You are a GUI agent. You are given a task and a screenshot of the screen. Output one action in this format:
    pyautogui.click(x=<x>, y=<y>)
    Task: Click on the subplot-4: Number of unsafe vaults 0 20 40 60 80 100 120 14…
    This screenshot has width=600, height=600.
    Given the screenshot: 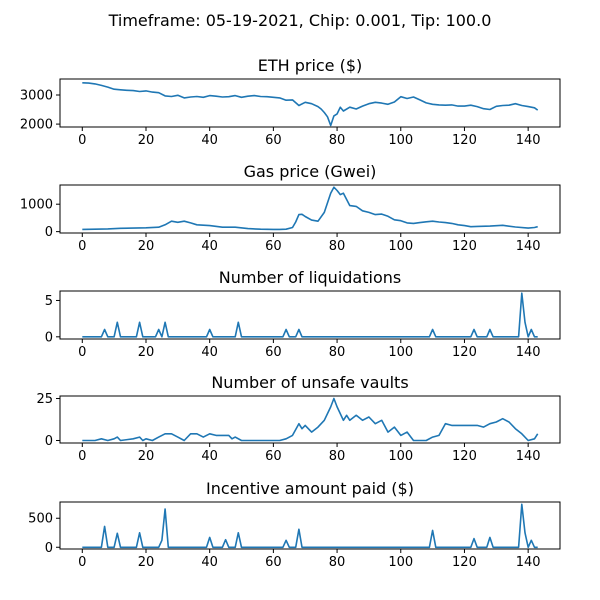 What is the action you would take?
    pyautogui.click(x=298, y=418)
    